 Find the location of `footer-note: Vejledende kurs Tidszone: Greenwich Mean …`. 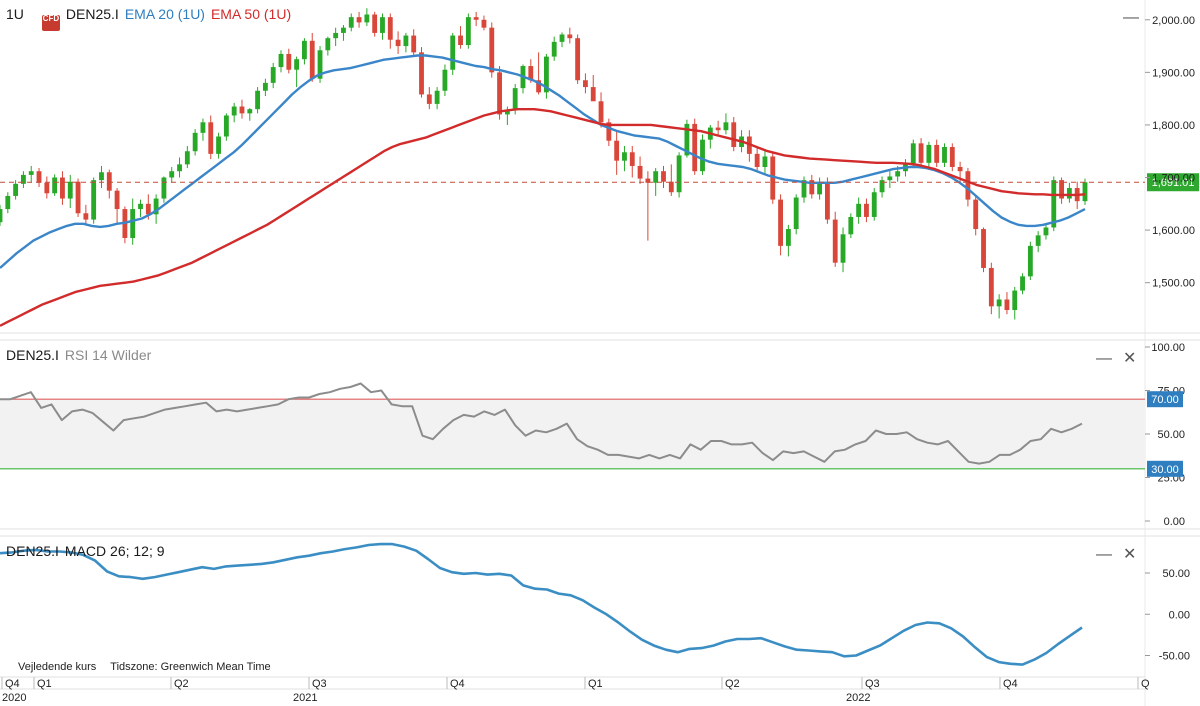

footer-note: Vejledende kurs Tidszone: Greenwich Mean … is located at coordinates (151, 667).